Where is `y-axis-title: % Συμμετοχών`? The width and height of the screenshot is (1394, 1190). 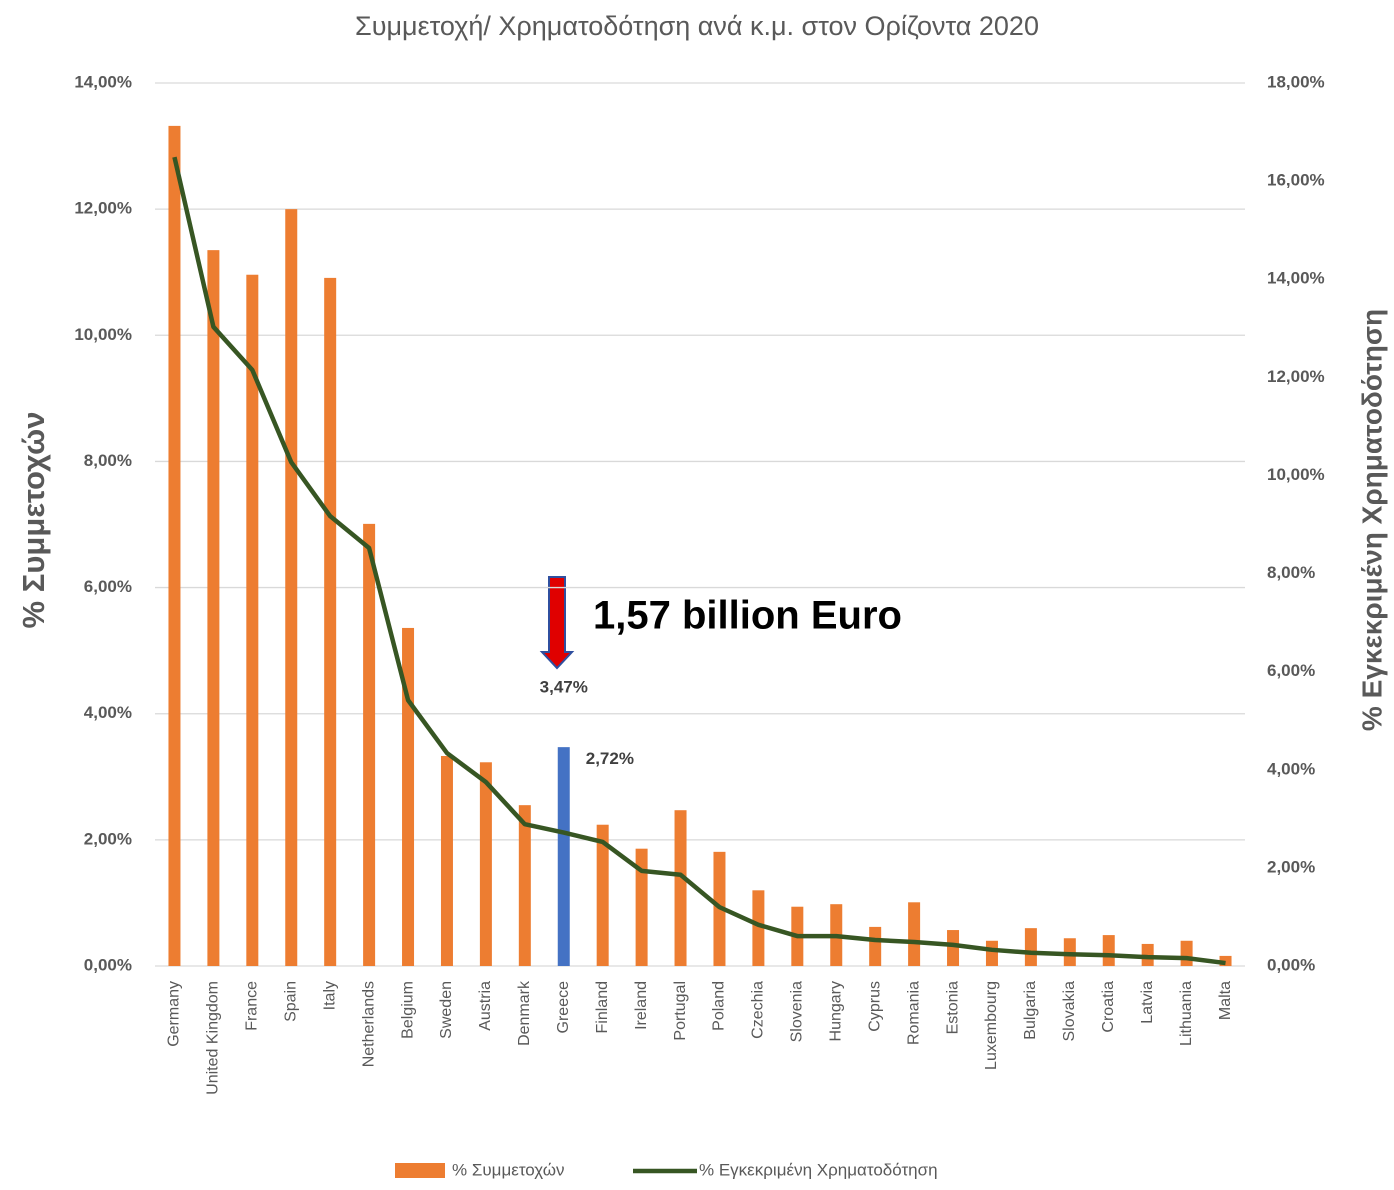
y-axis-title: % Συμμετοχών is located at coordinates (33, 520).